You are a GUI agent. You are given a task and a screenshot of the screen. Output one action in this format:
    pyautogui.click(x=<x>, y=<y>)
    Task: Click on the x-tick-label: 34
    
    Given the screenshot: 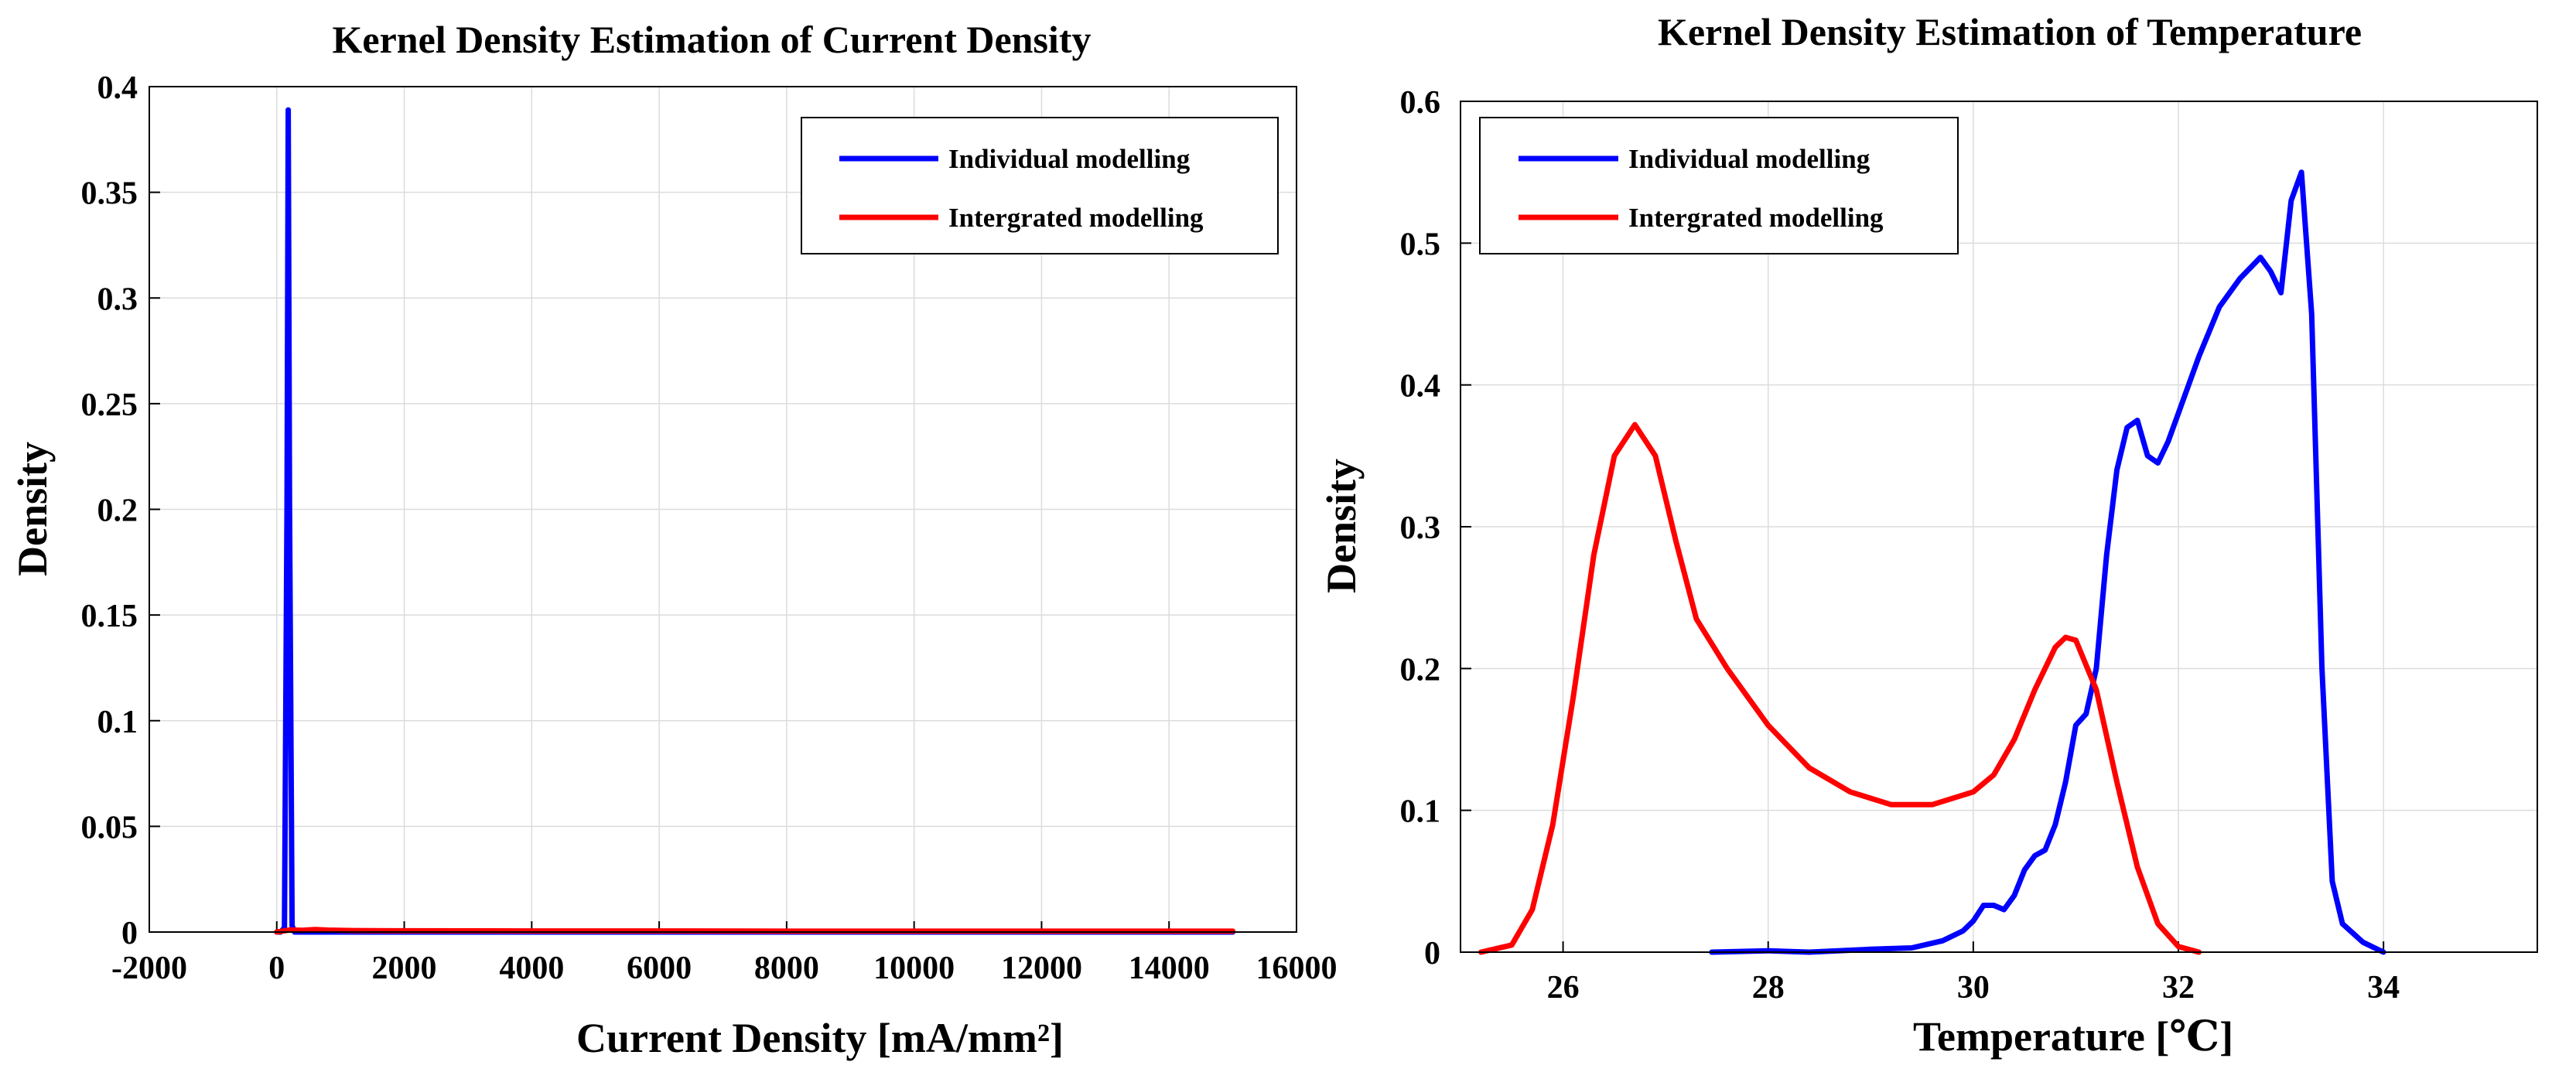 What is the action you would take?
    pyautogui.click(x=2383, y=988)
    